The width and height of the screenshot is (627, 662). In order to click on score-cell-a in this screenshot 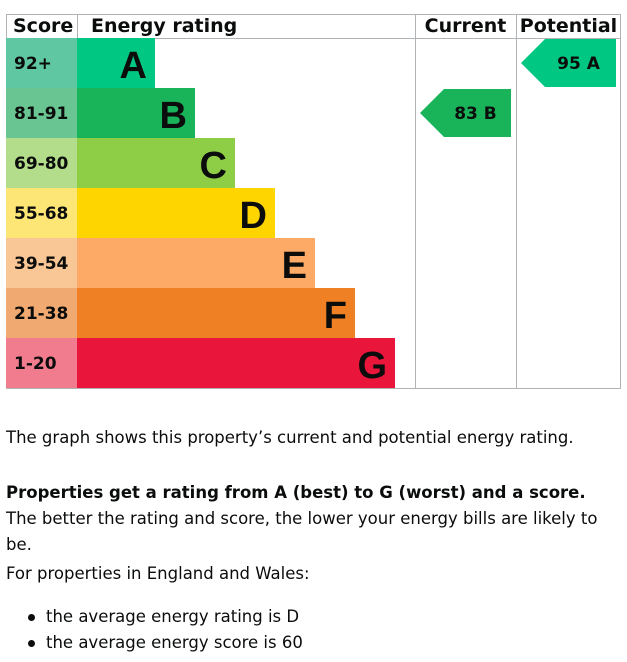, I will do `click(41, 63)`.